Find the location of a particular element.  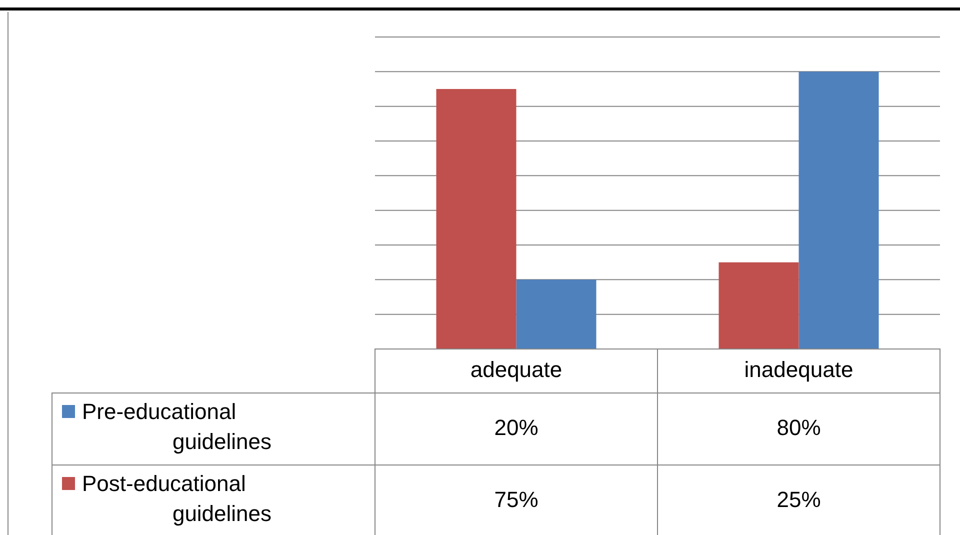

data-label: 20% is located at coordinates (516, 427).